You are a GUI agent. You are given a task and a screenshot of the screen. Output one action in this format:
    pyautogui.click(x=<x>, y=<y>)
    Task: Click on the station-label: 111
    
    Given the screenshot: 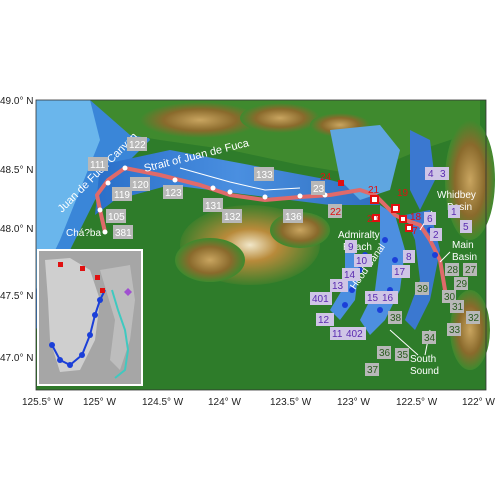 What is the action you would take?
    pyautogui.click(x=98, y=164)
    